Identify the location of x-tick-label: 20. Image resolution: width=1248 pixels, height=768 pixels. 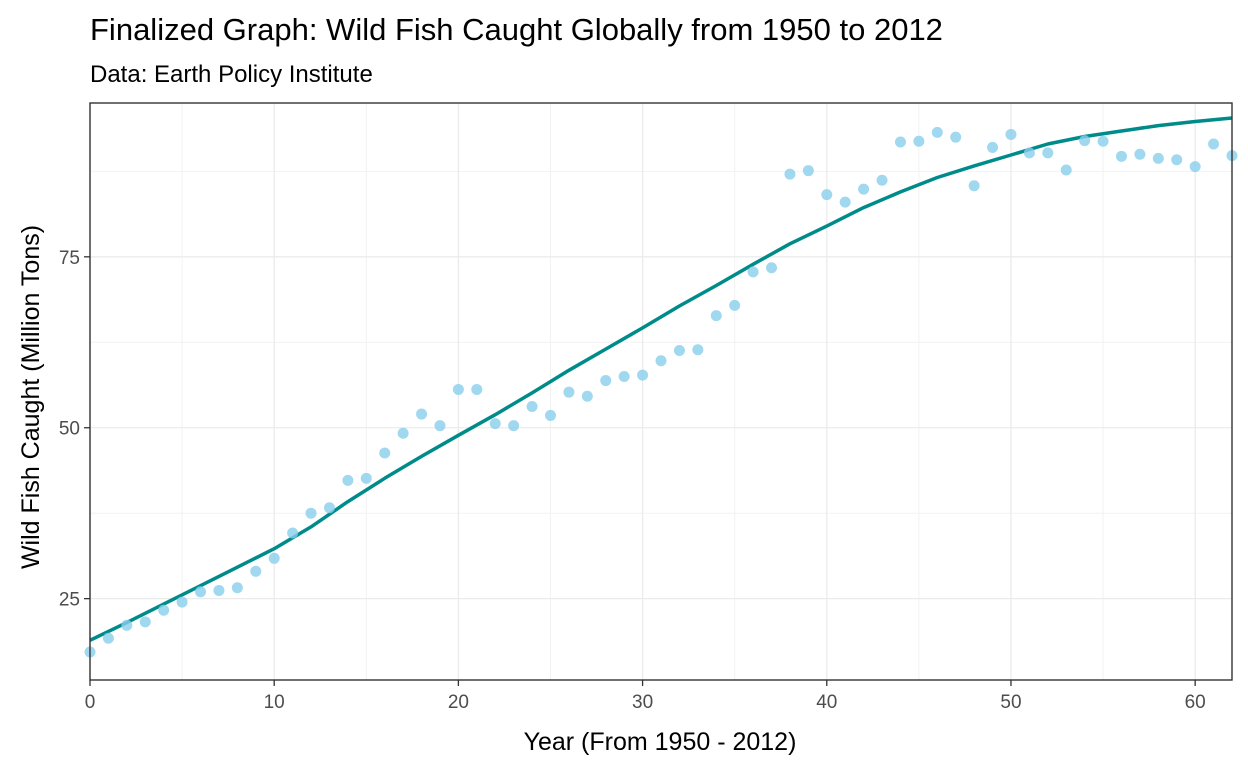
(458, 702).